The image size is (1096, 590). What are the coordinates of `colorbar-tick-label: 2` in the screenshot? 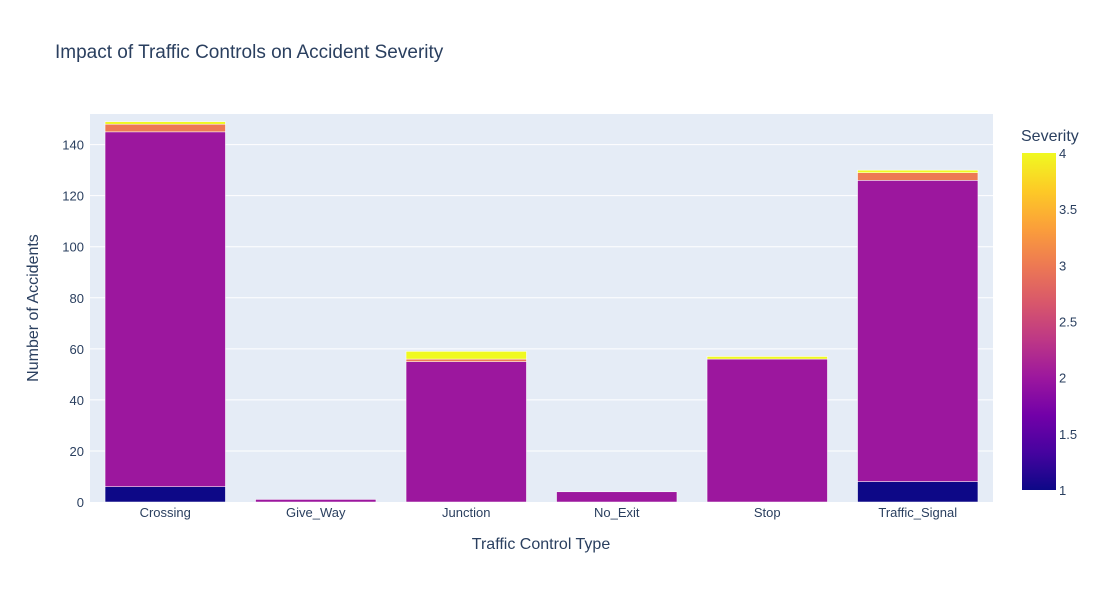 It's located at (1062, 378).